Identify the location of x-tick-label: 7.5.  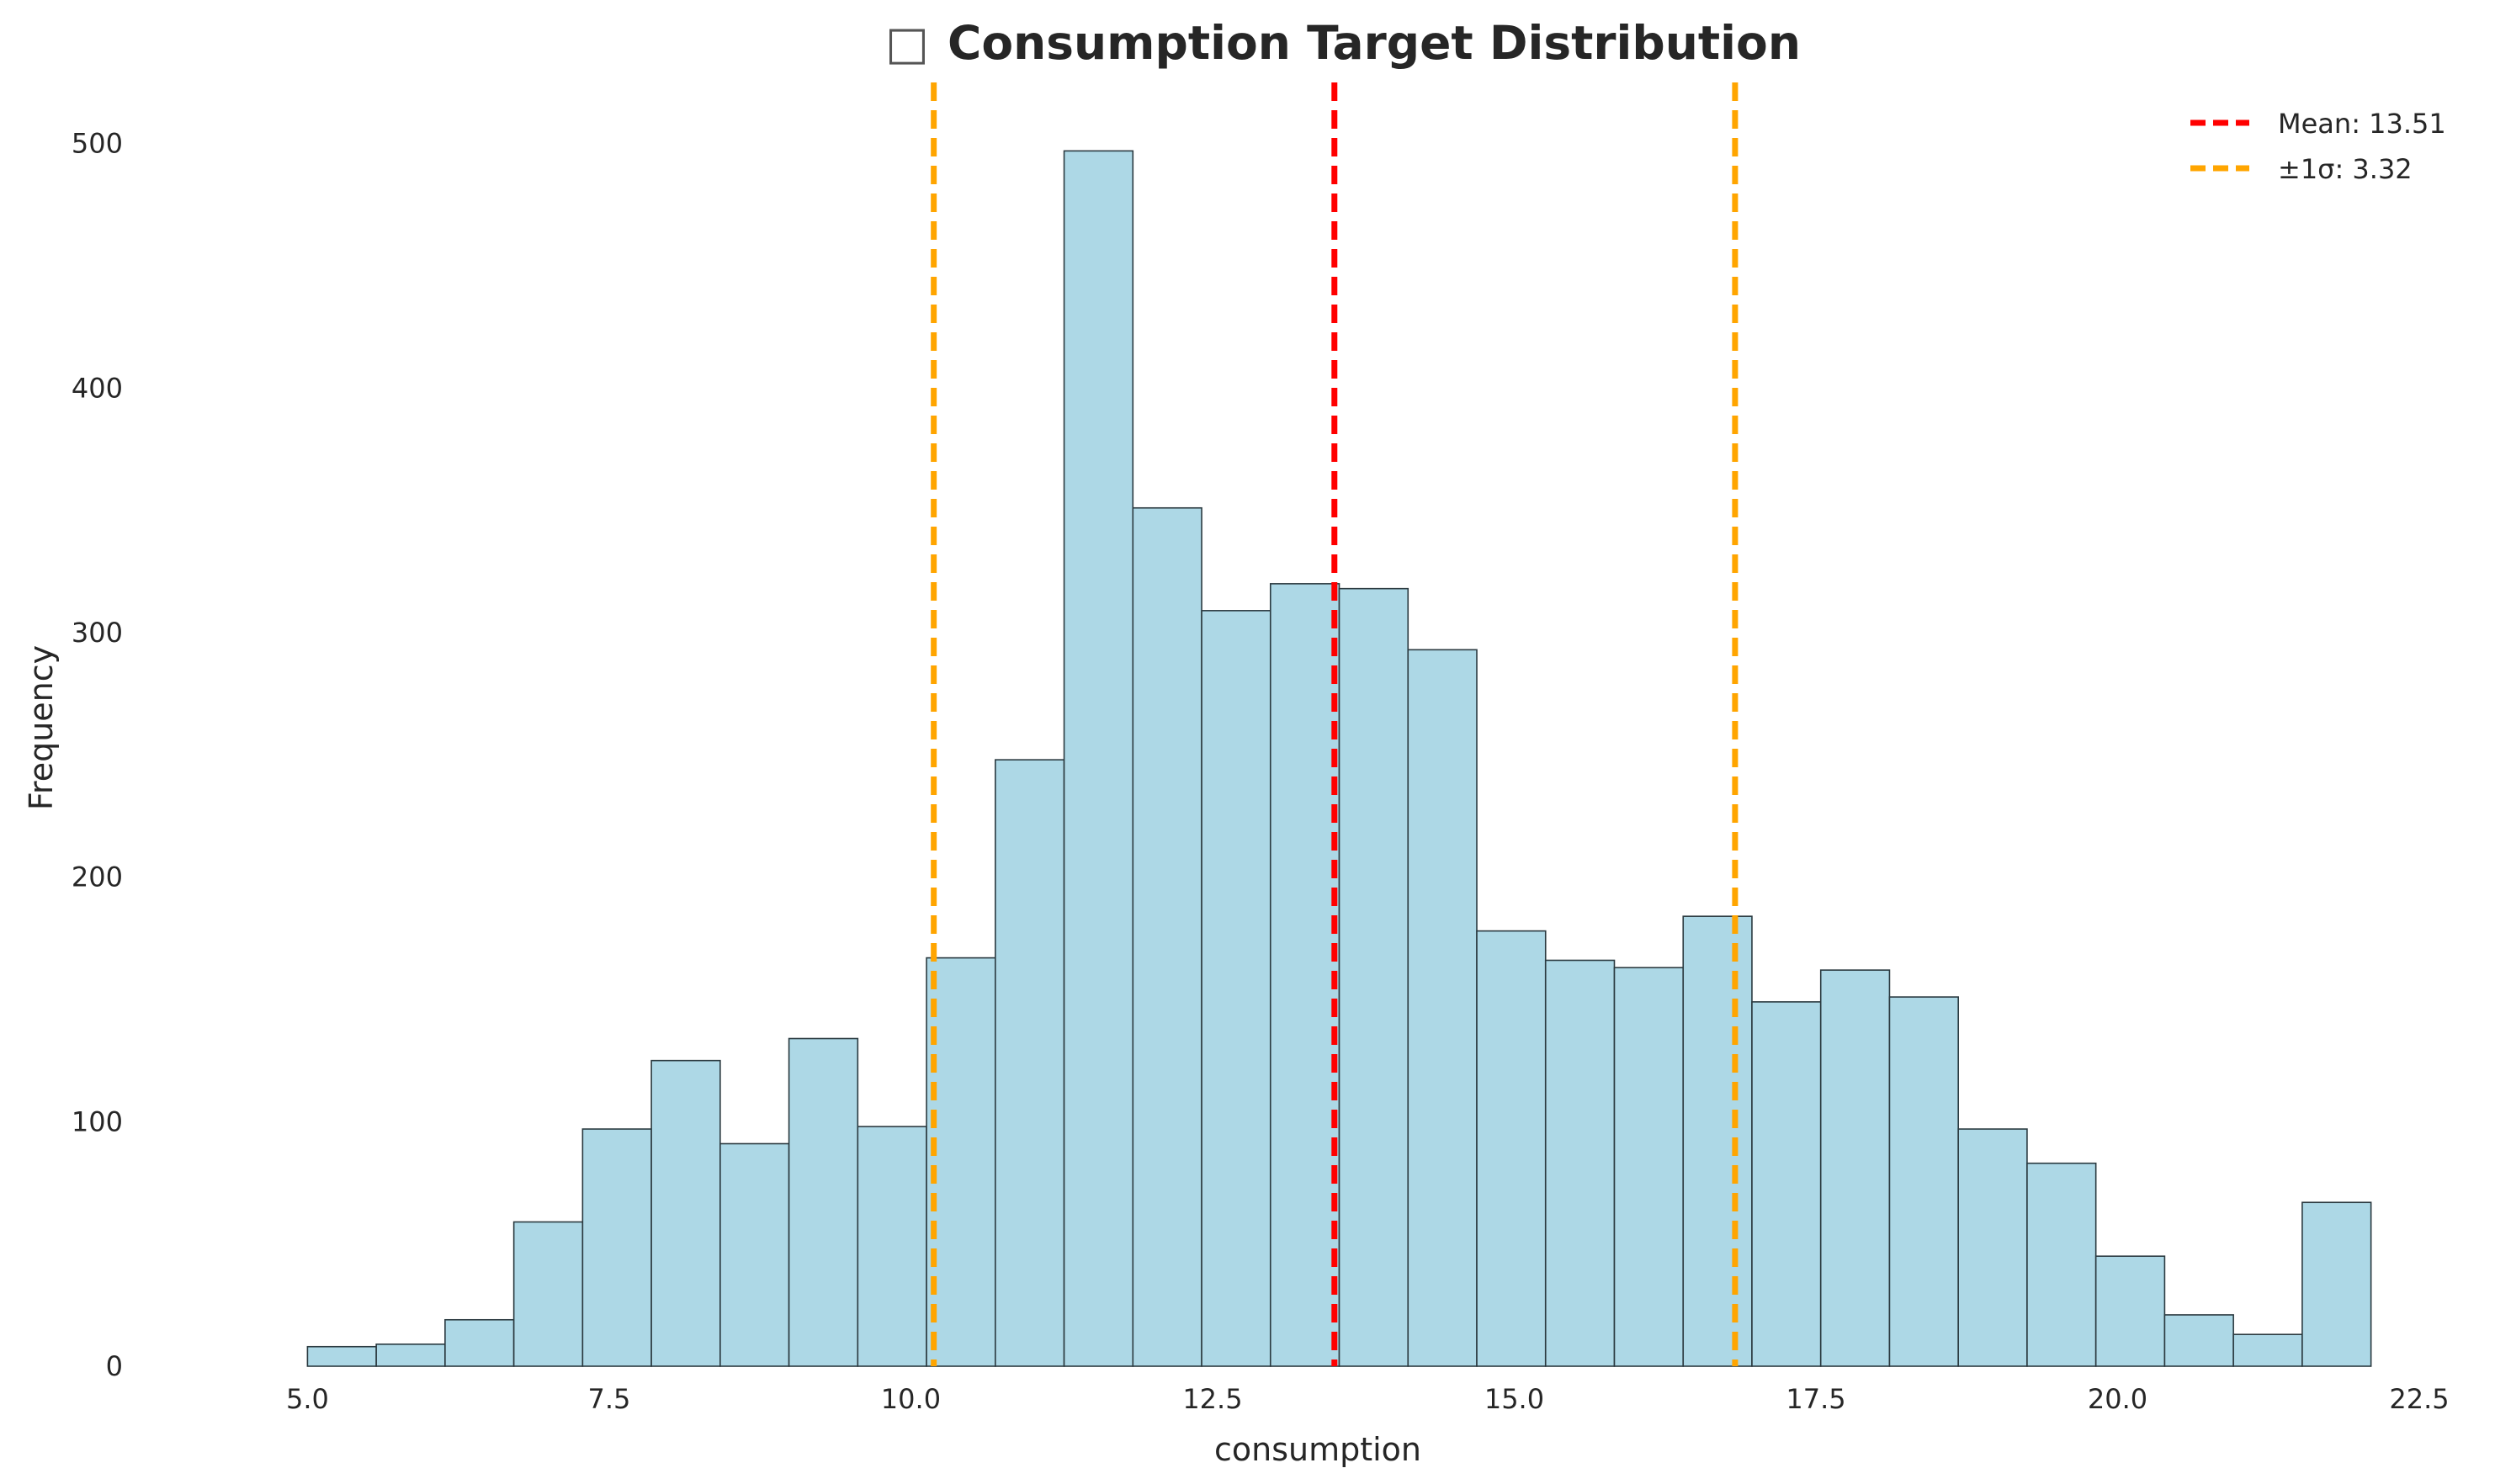
(608, 1399).